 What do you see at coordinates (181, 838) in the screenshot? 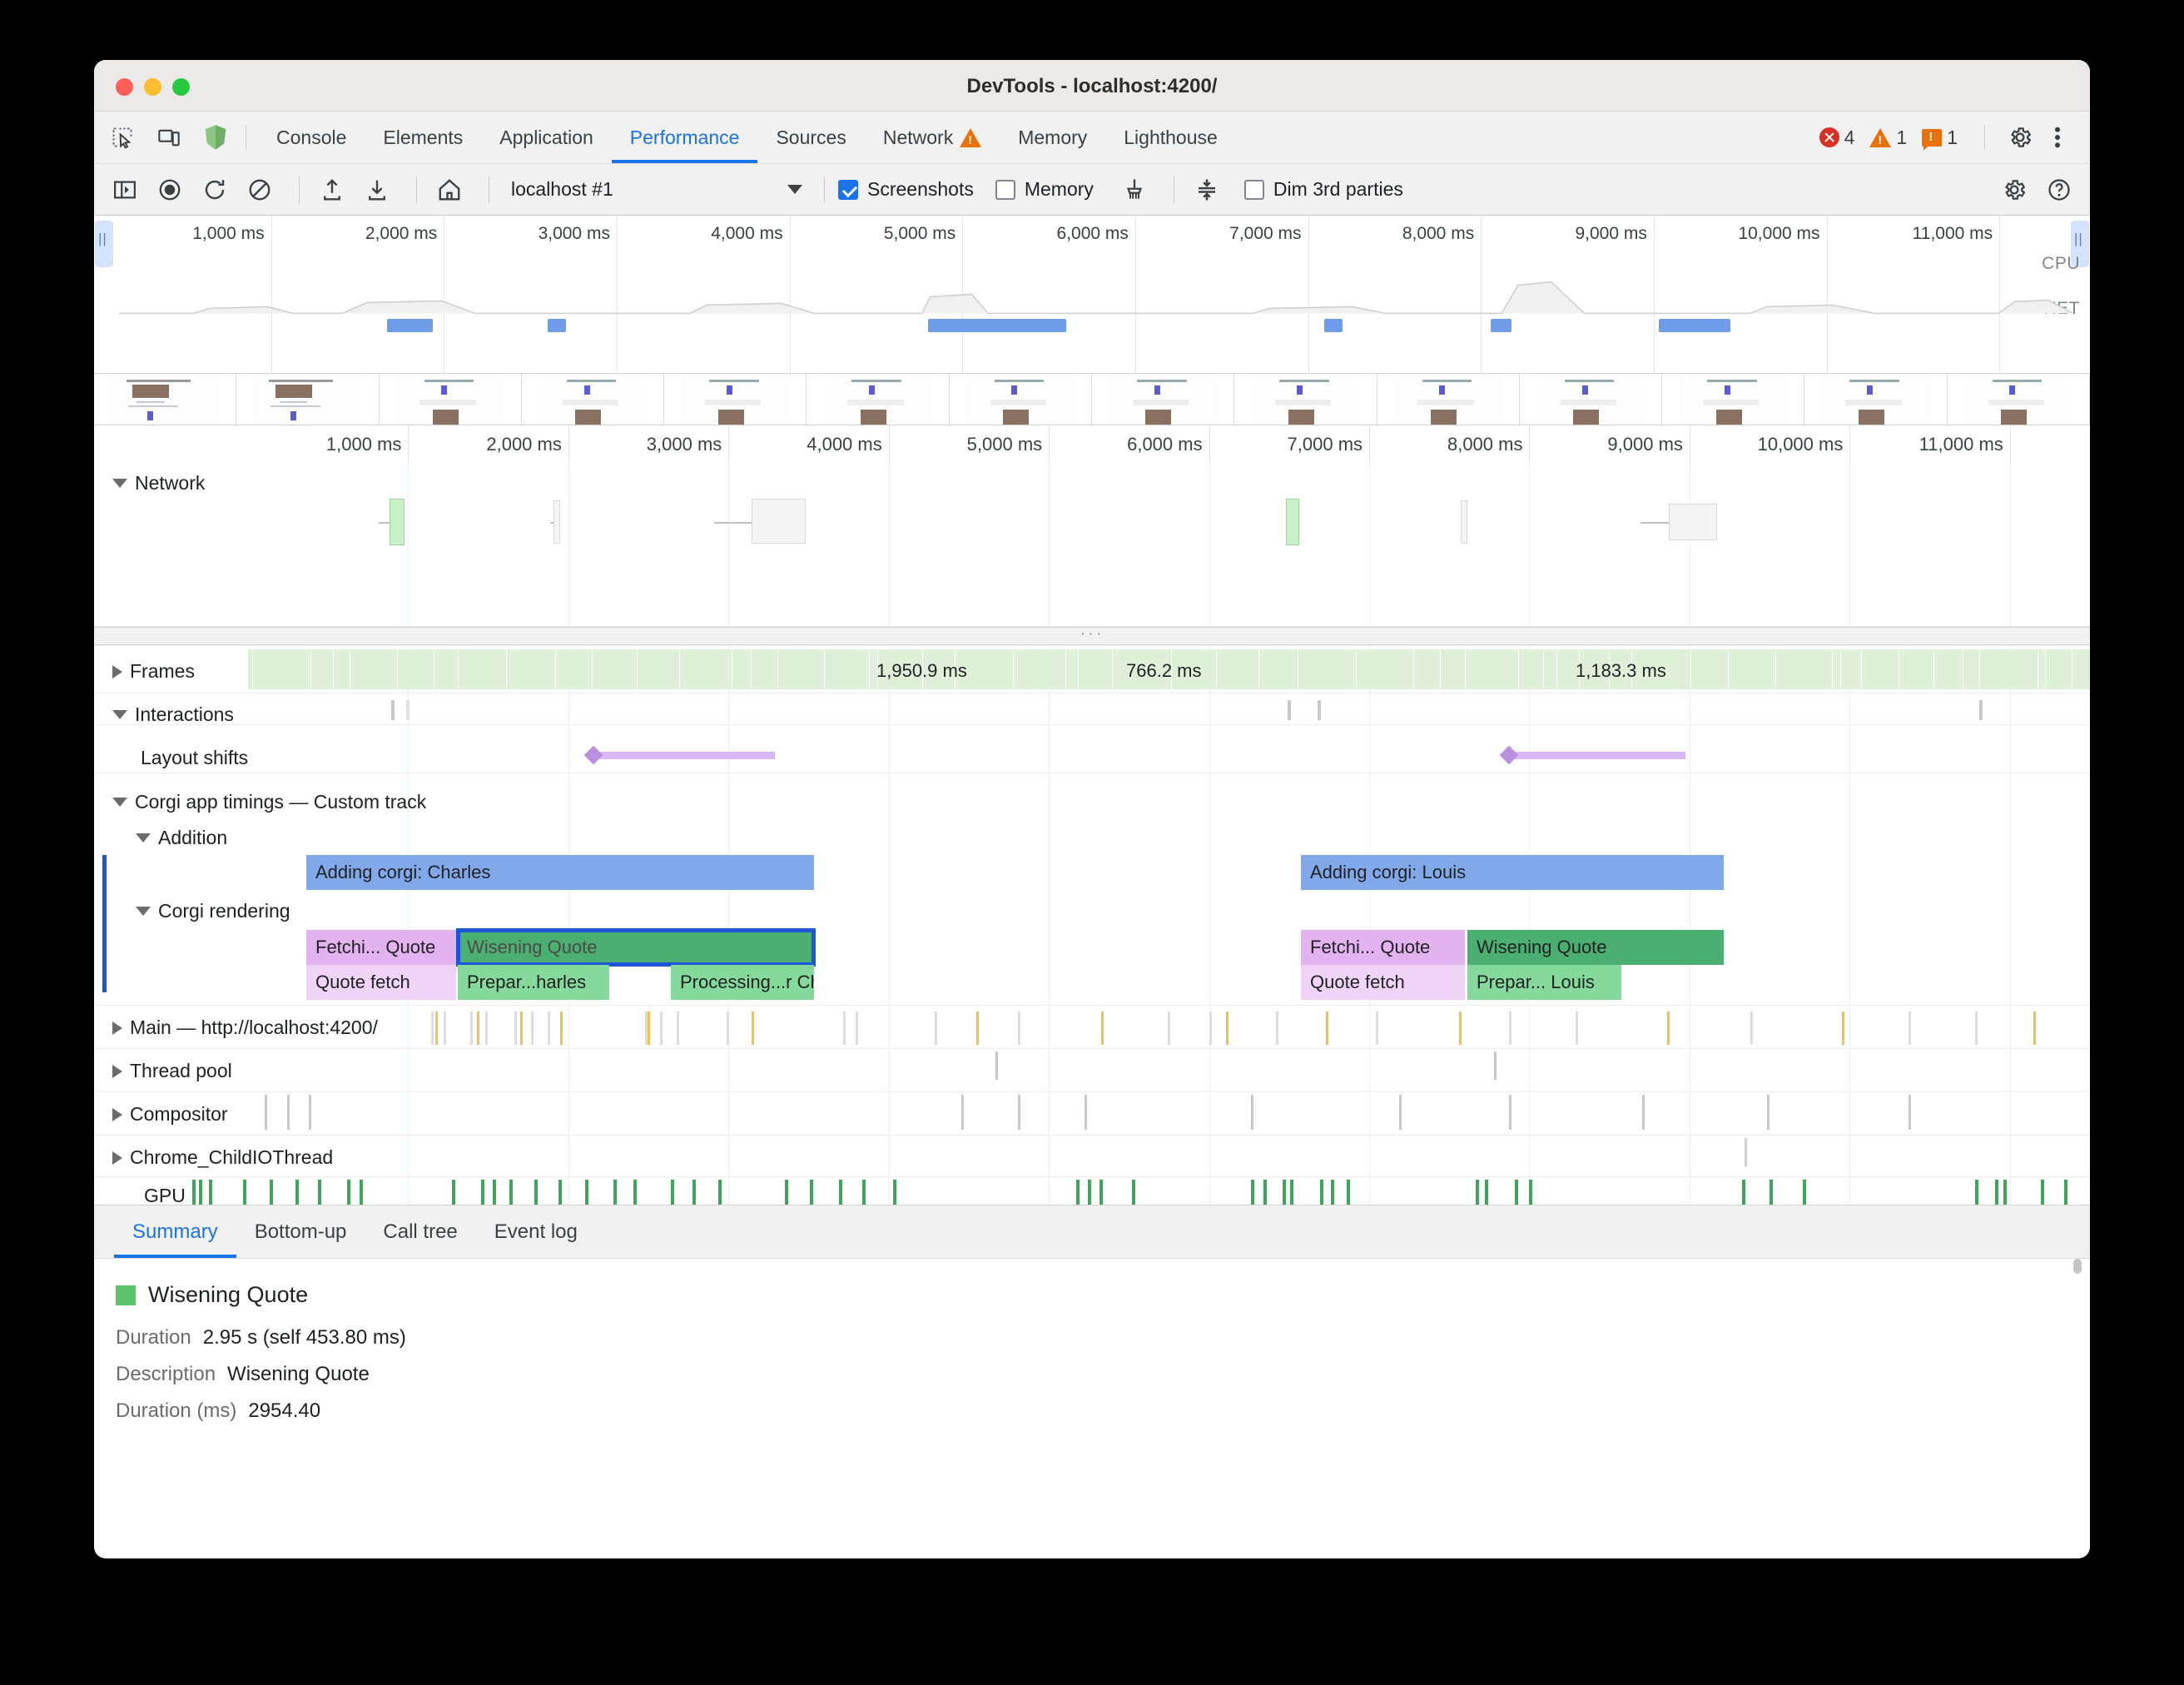
I see `addition-group-header: Addition` at bounding box center [181, 838].